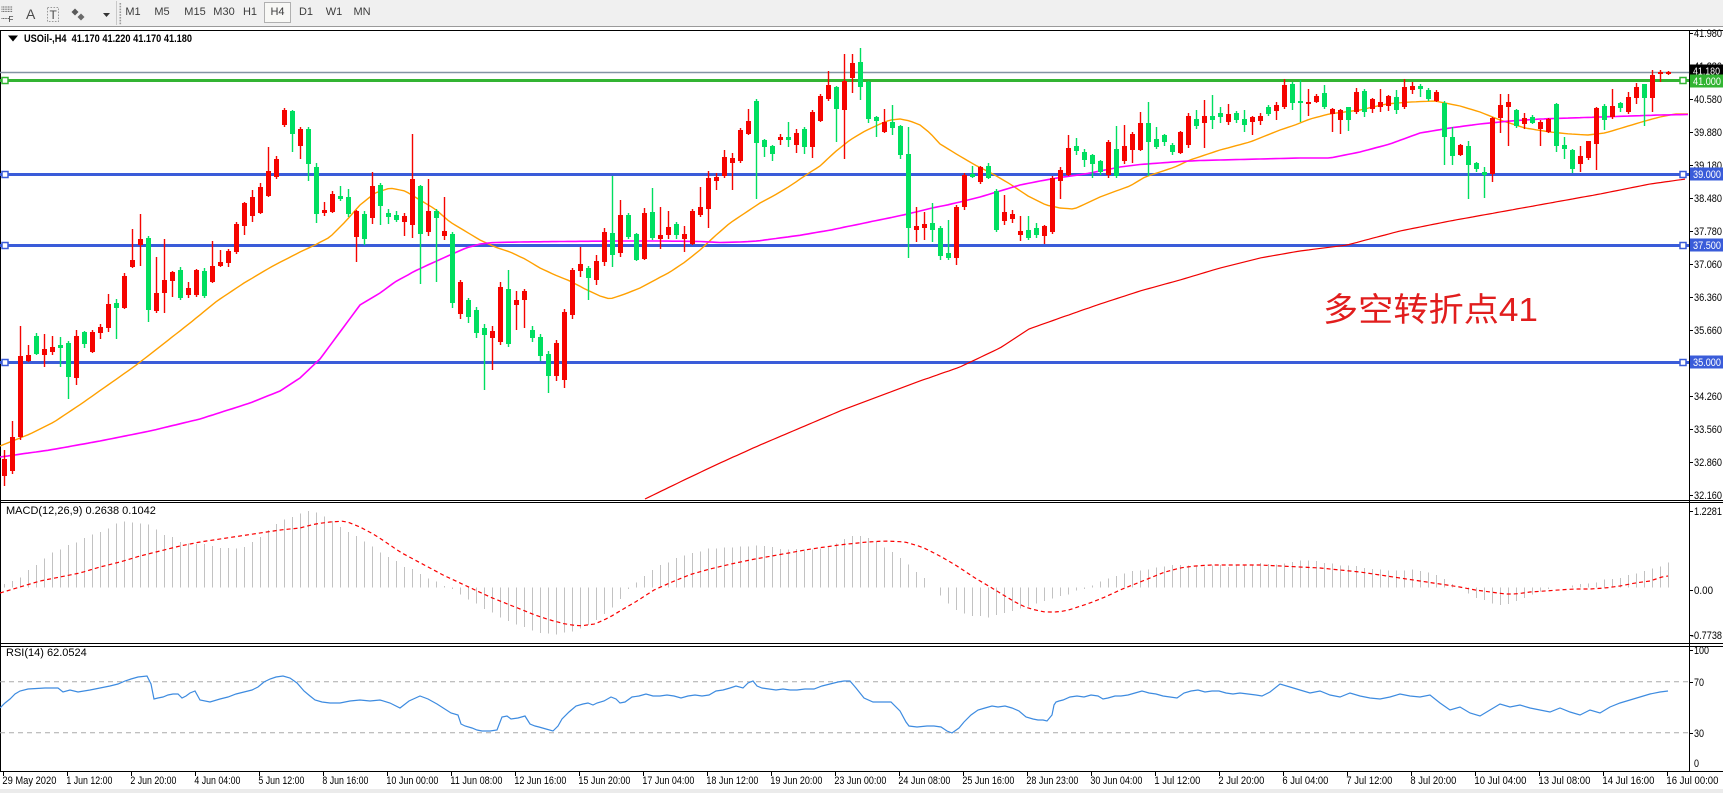 The image size is (1723, 798). I want to click on svg-text: 35.000, so click(1707, 363).